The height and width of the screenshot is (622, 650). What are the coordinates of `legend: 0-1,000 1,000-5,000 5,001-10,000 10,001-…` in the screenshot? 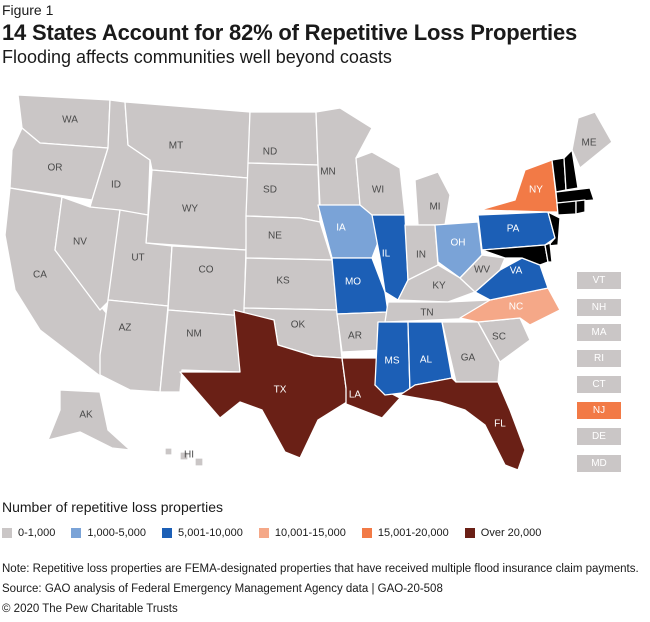 It's located at (279, 533).